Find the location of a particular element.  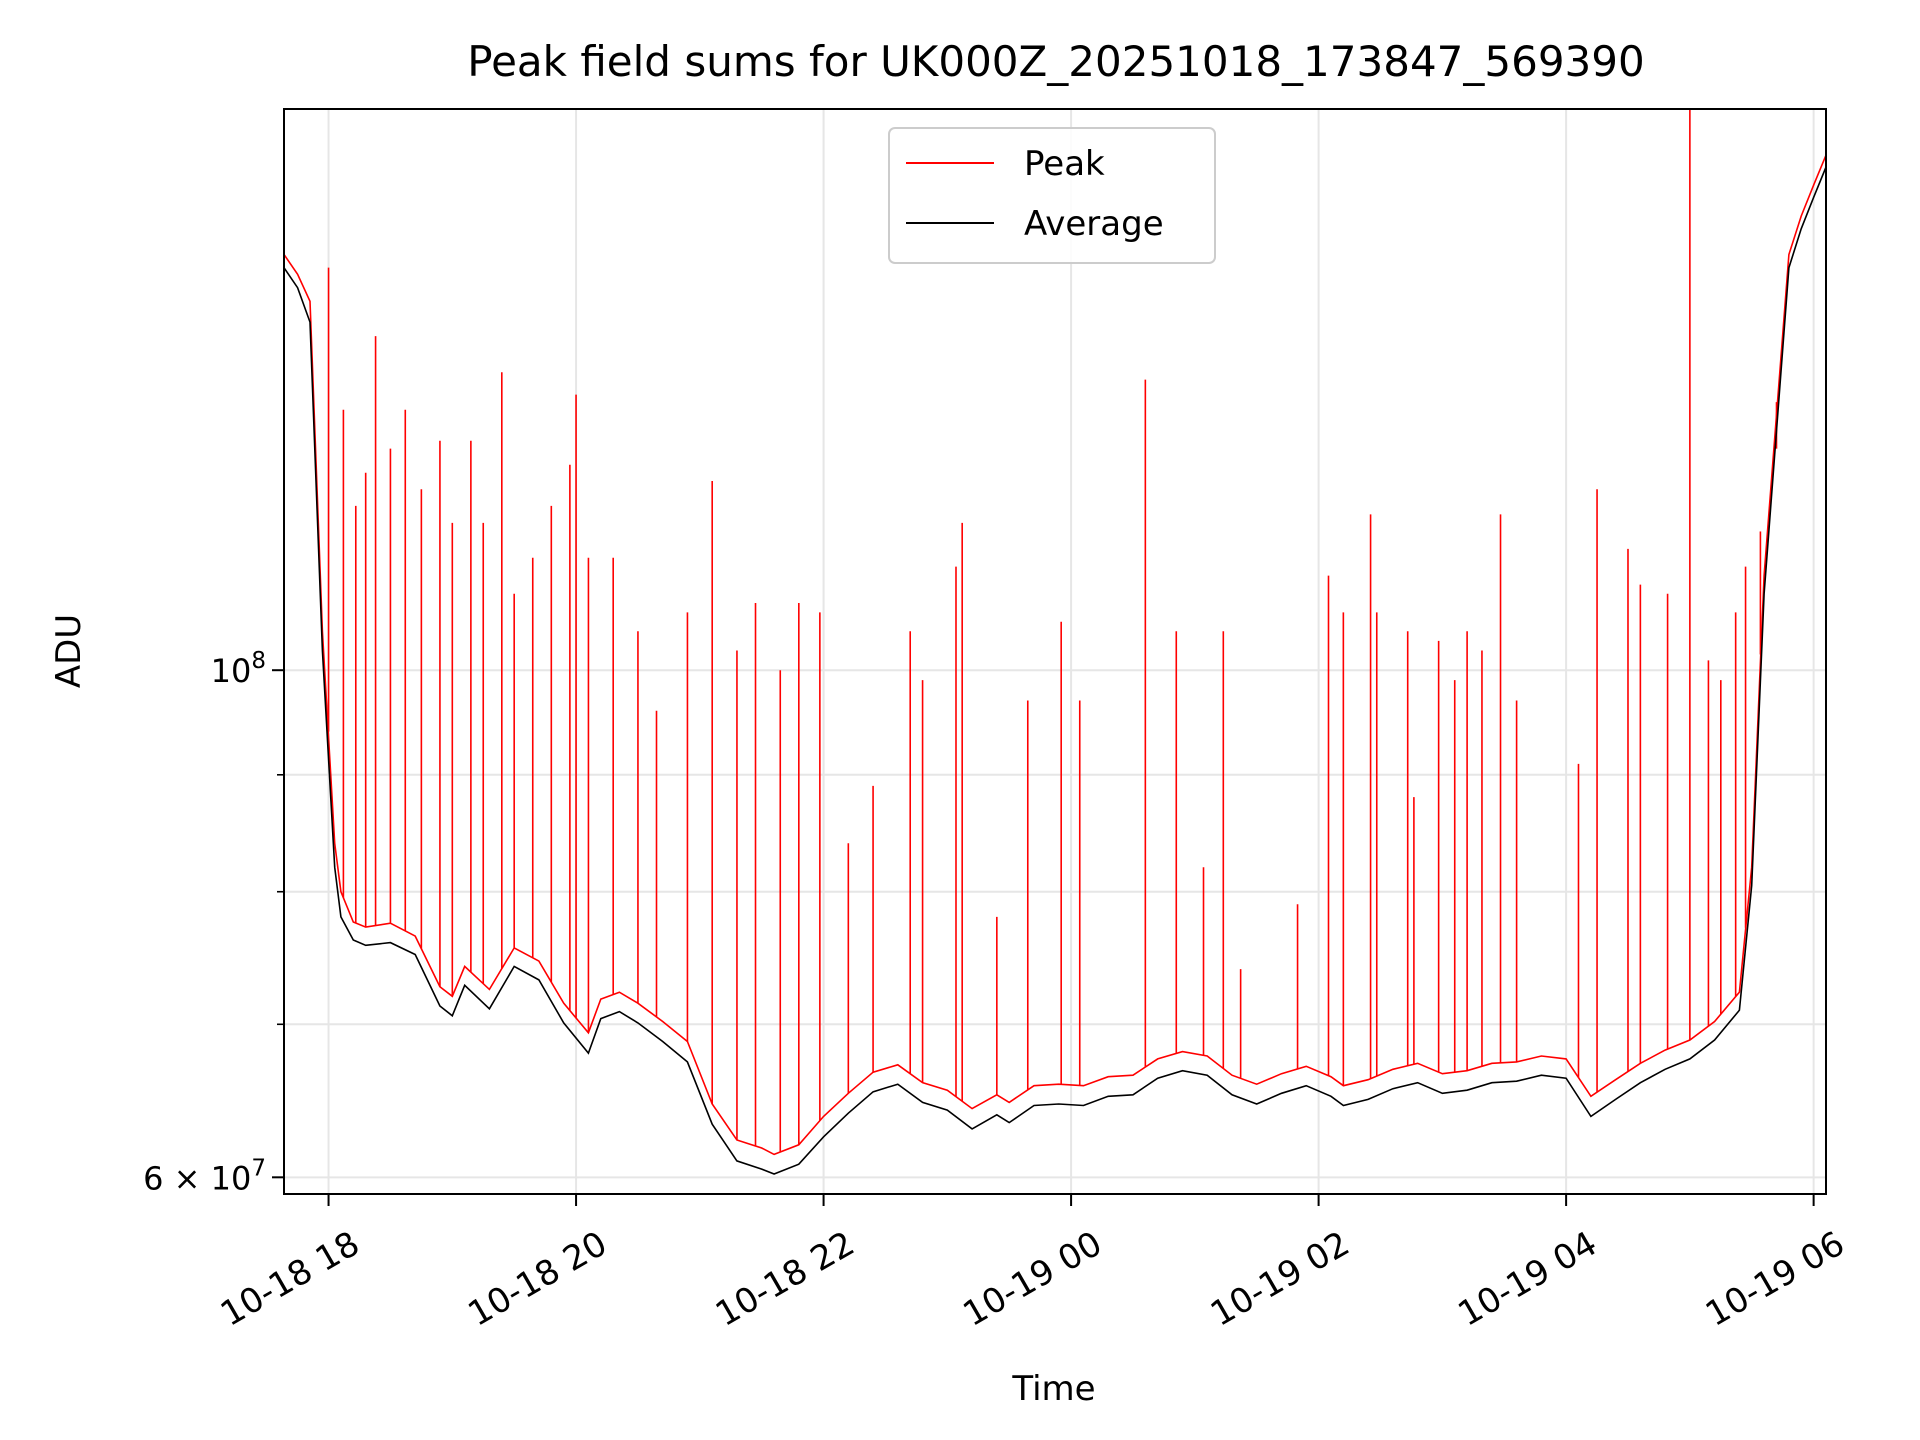

y-axis-label: ADU is located at coordinates (69, 651).